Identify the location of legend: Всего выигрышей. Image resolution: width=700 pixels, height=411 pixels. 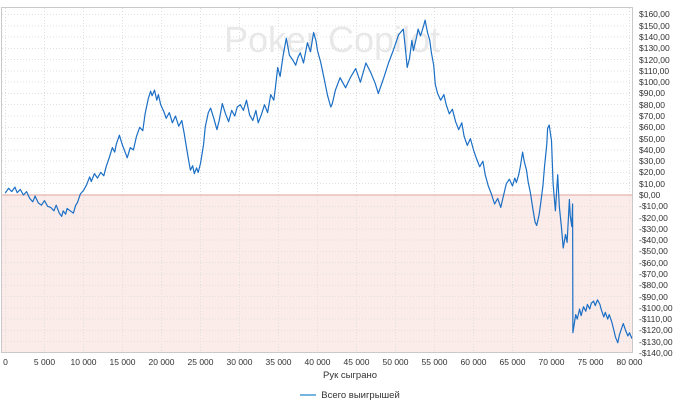
(350, 395).